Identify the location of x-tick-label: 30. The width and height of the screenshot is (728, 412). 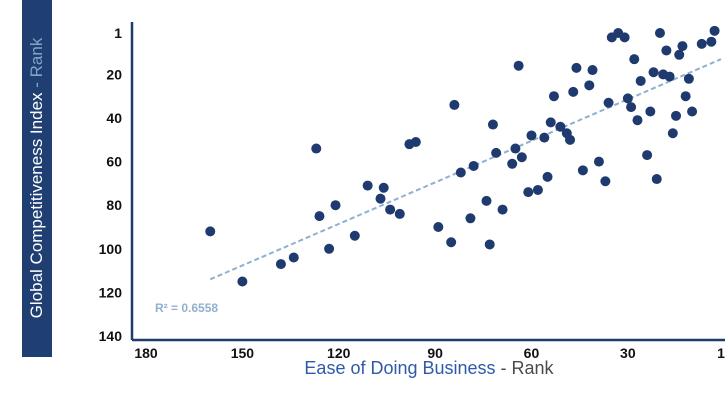
(628, 351).